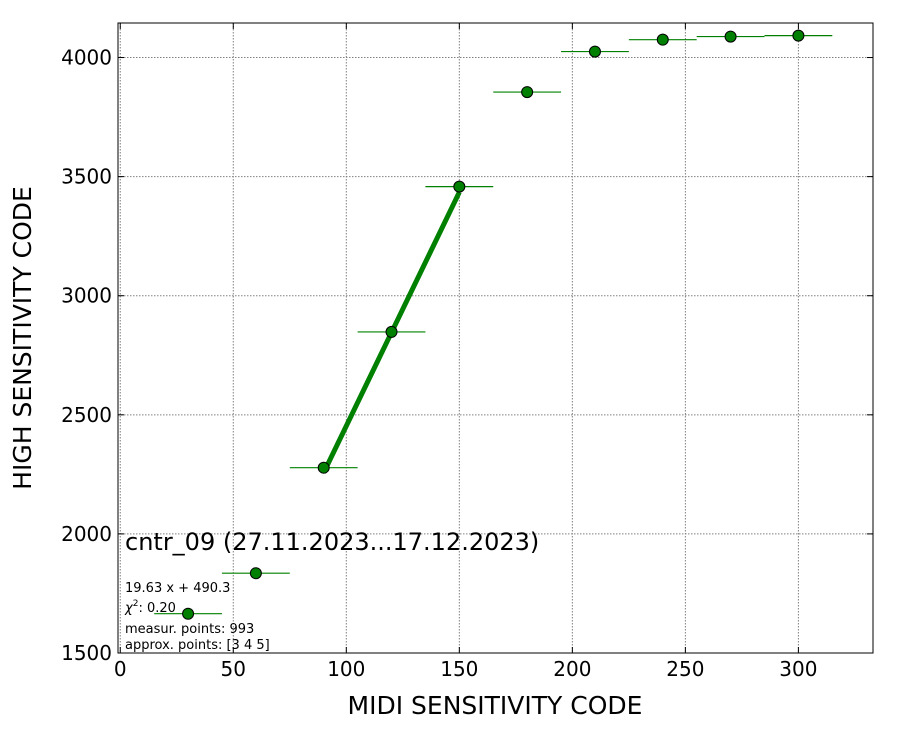 This screenshot has height=750, width=900. I want to click on chi2-symbol: χ, so click(129, 608).